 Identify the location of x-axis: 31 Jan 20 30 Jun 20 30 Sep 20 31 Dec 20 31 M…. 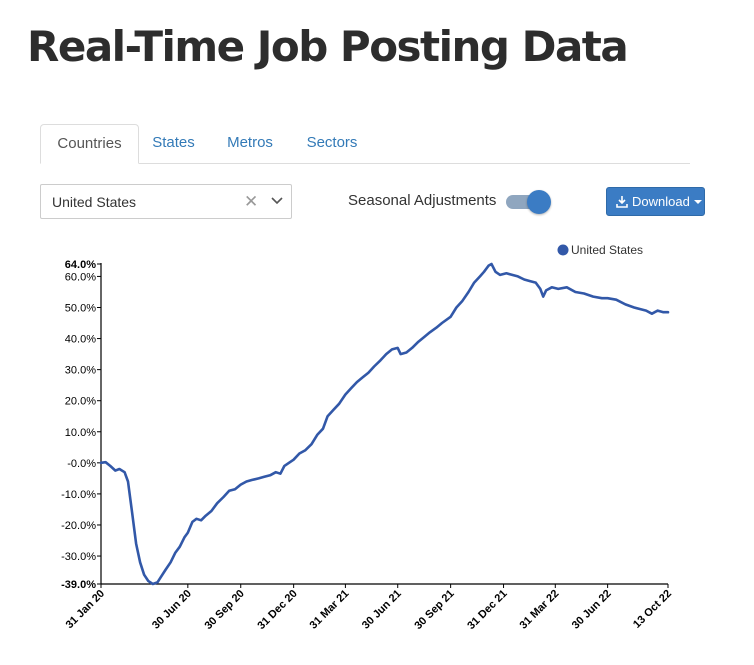
(369, 607).